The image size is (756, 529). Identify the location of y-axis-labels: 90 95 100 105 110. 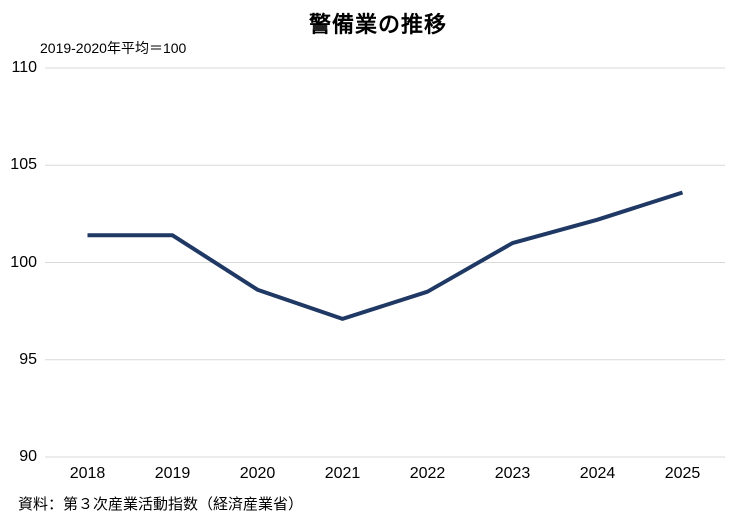
(18, 264).